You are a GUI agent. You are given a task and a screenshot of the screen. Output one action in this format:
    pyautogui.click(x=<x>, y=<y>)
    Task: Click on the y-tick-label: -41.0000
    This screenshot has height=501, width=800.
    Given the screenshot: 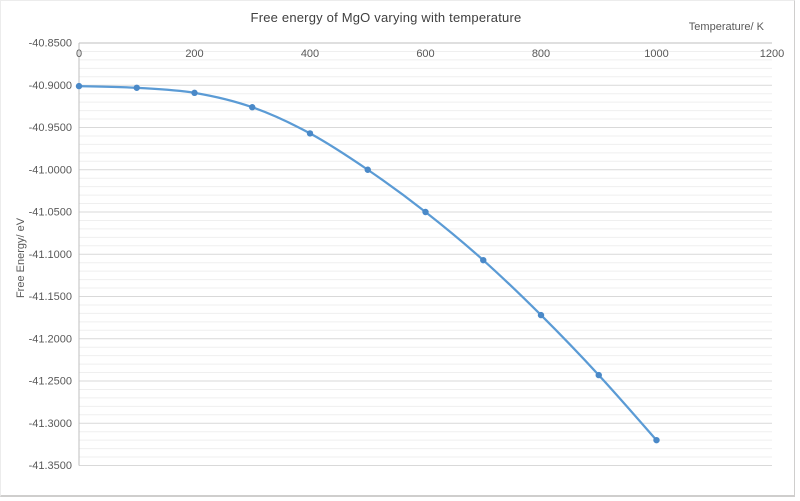 What is the action you would take?
    pyautogui.click(x=50, y=170)
    